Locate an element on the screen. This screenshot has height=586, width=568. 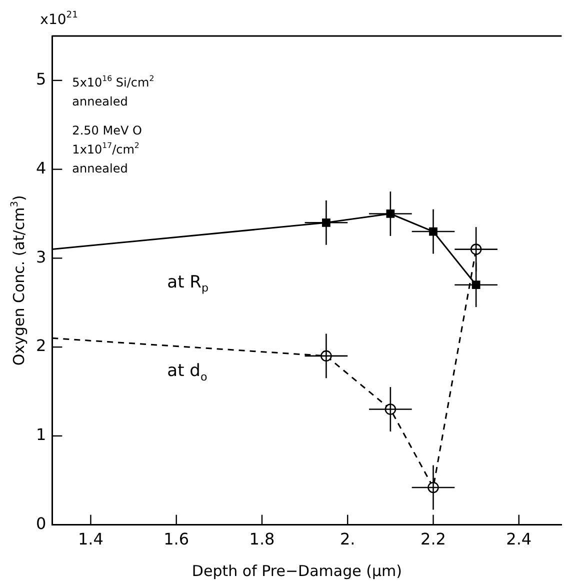
y-tick-label: 1 is located at coordinates (41, 434).